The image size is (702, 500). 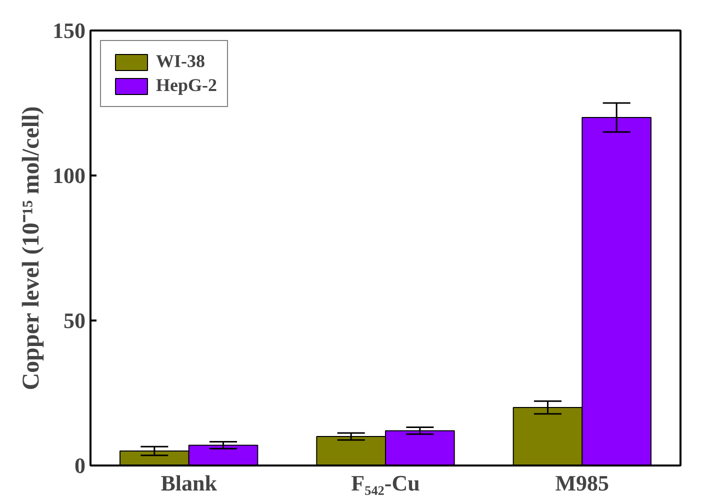 I want to click on y-tick-label: 100, so click(x=69, y=175).